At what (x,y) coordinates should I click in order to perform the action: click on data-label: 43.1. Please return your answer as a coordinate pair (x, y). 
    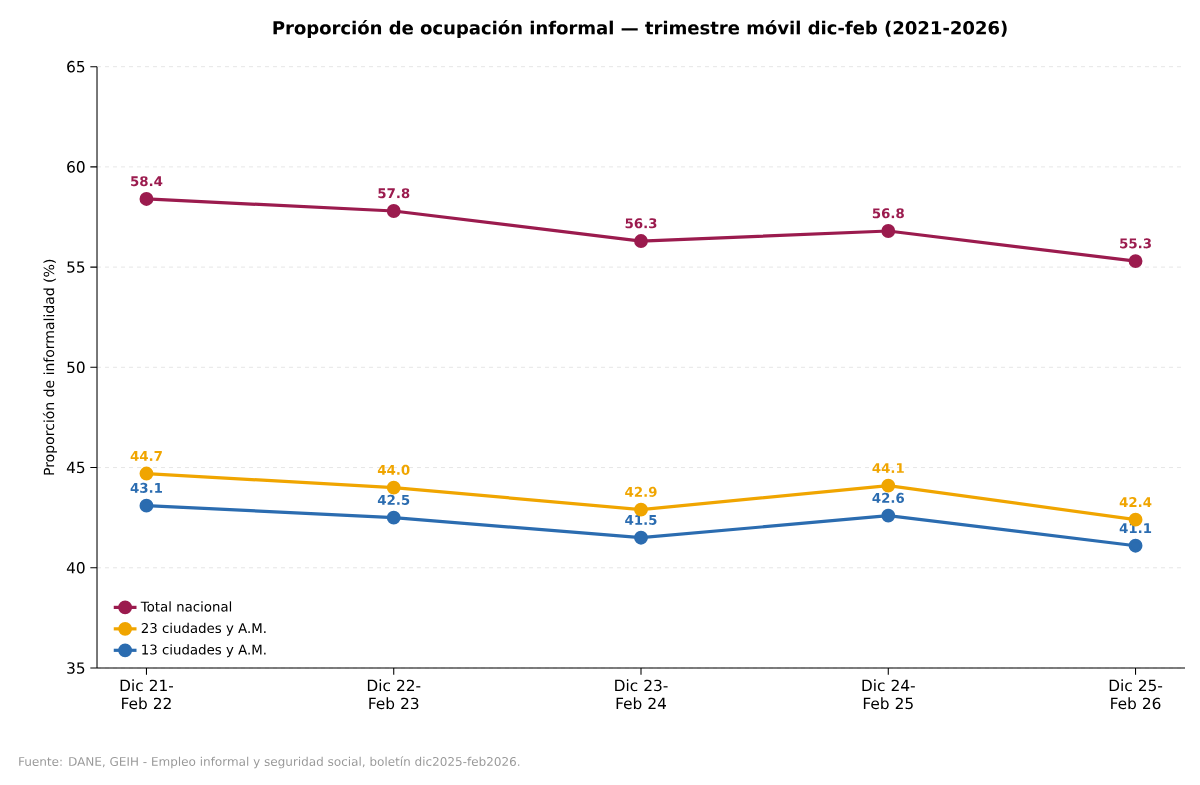
    Looking at the image, I should click on (146, 487).